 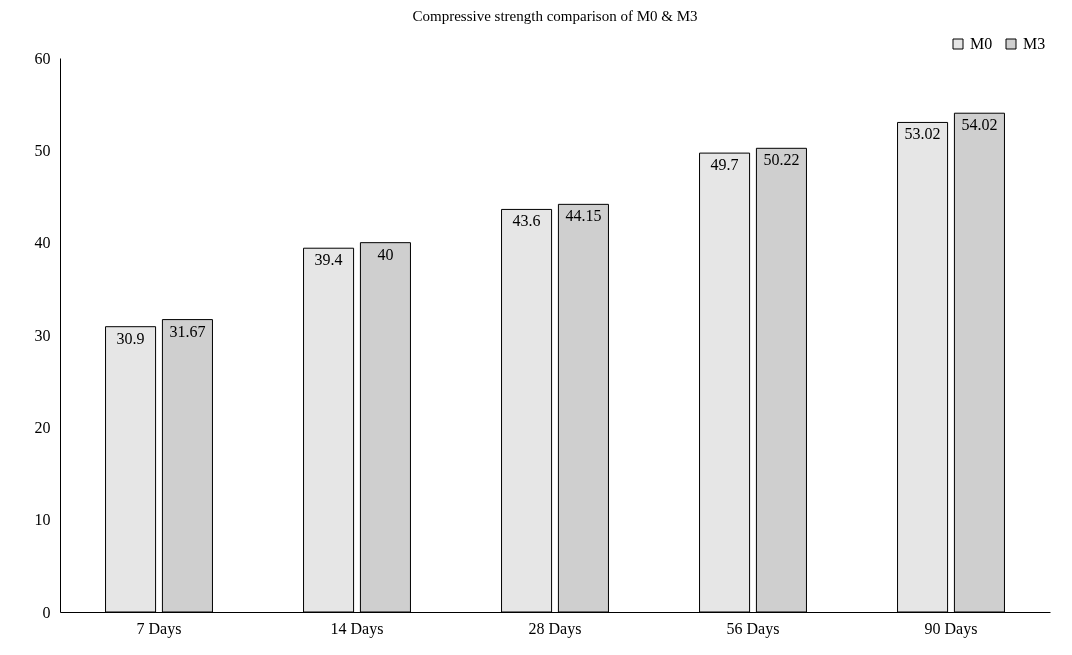 What do you see at coordinates (555, 16) in the screenshot?
I see `chart-title: Compressive strength comparison of M0 & M3` at bounding box center [555, 16].